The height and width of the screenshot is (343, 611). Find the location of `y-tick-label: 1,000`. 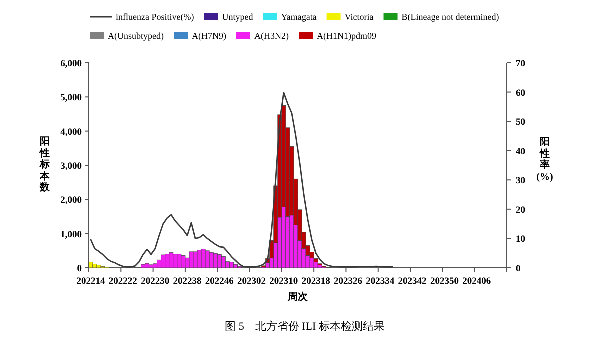

y-tick-label: 1,000 is located at coordinates (71, 235).